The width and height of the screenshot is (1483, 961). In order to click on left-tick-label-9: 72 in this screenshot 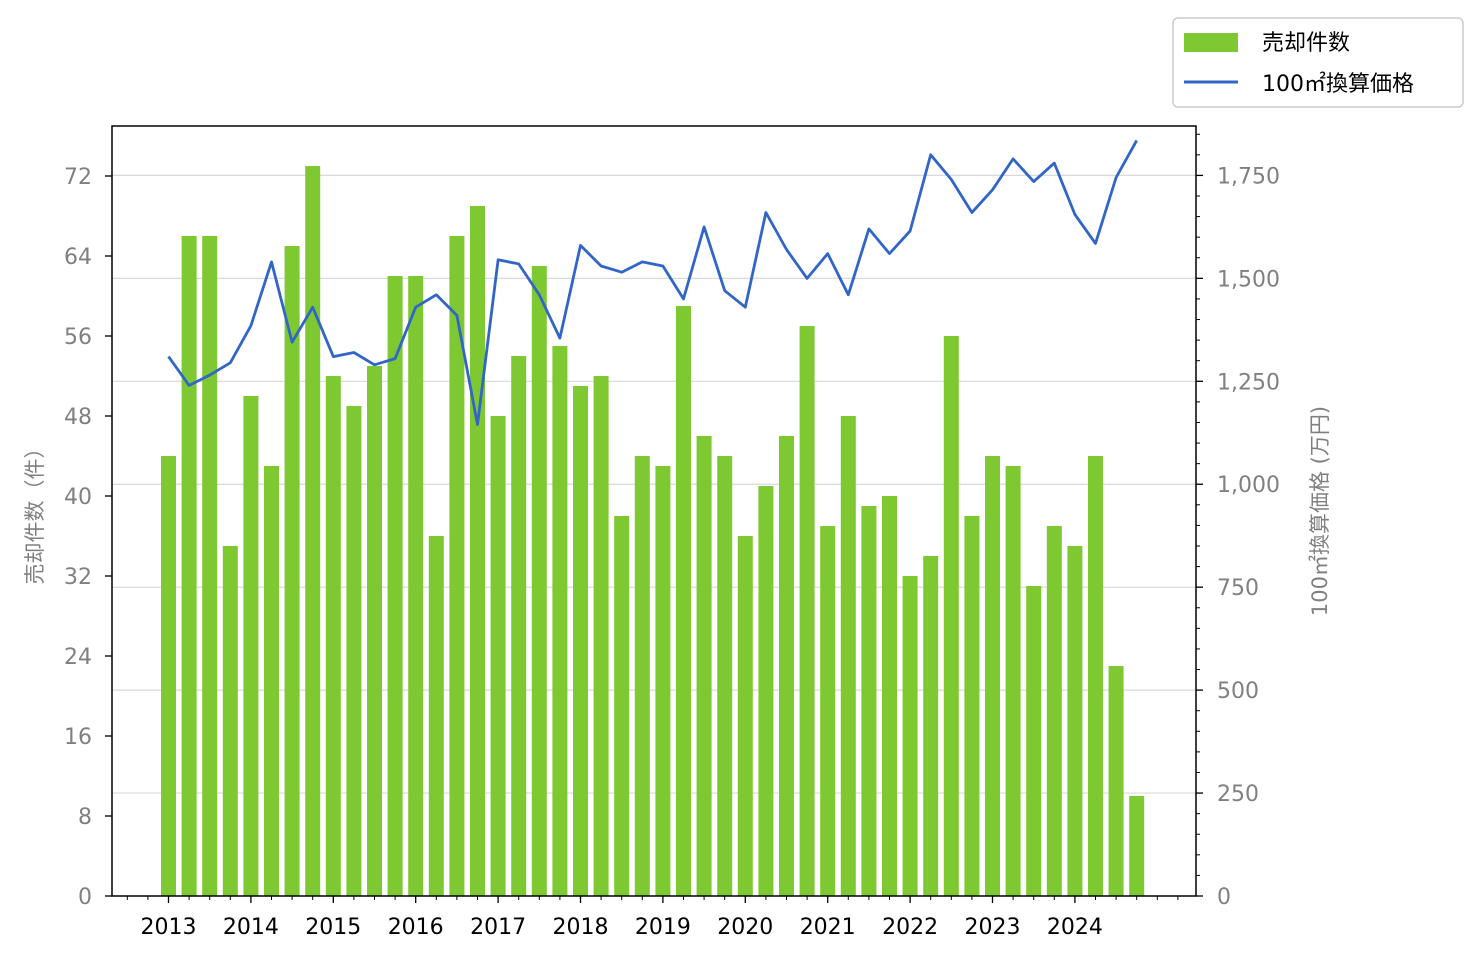, I will do `click(78, 177)`.